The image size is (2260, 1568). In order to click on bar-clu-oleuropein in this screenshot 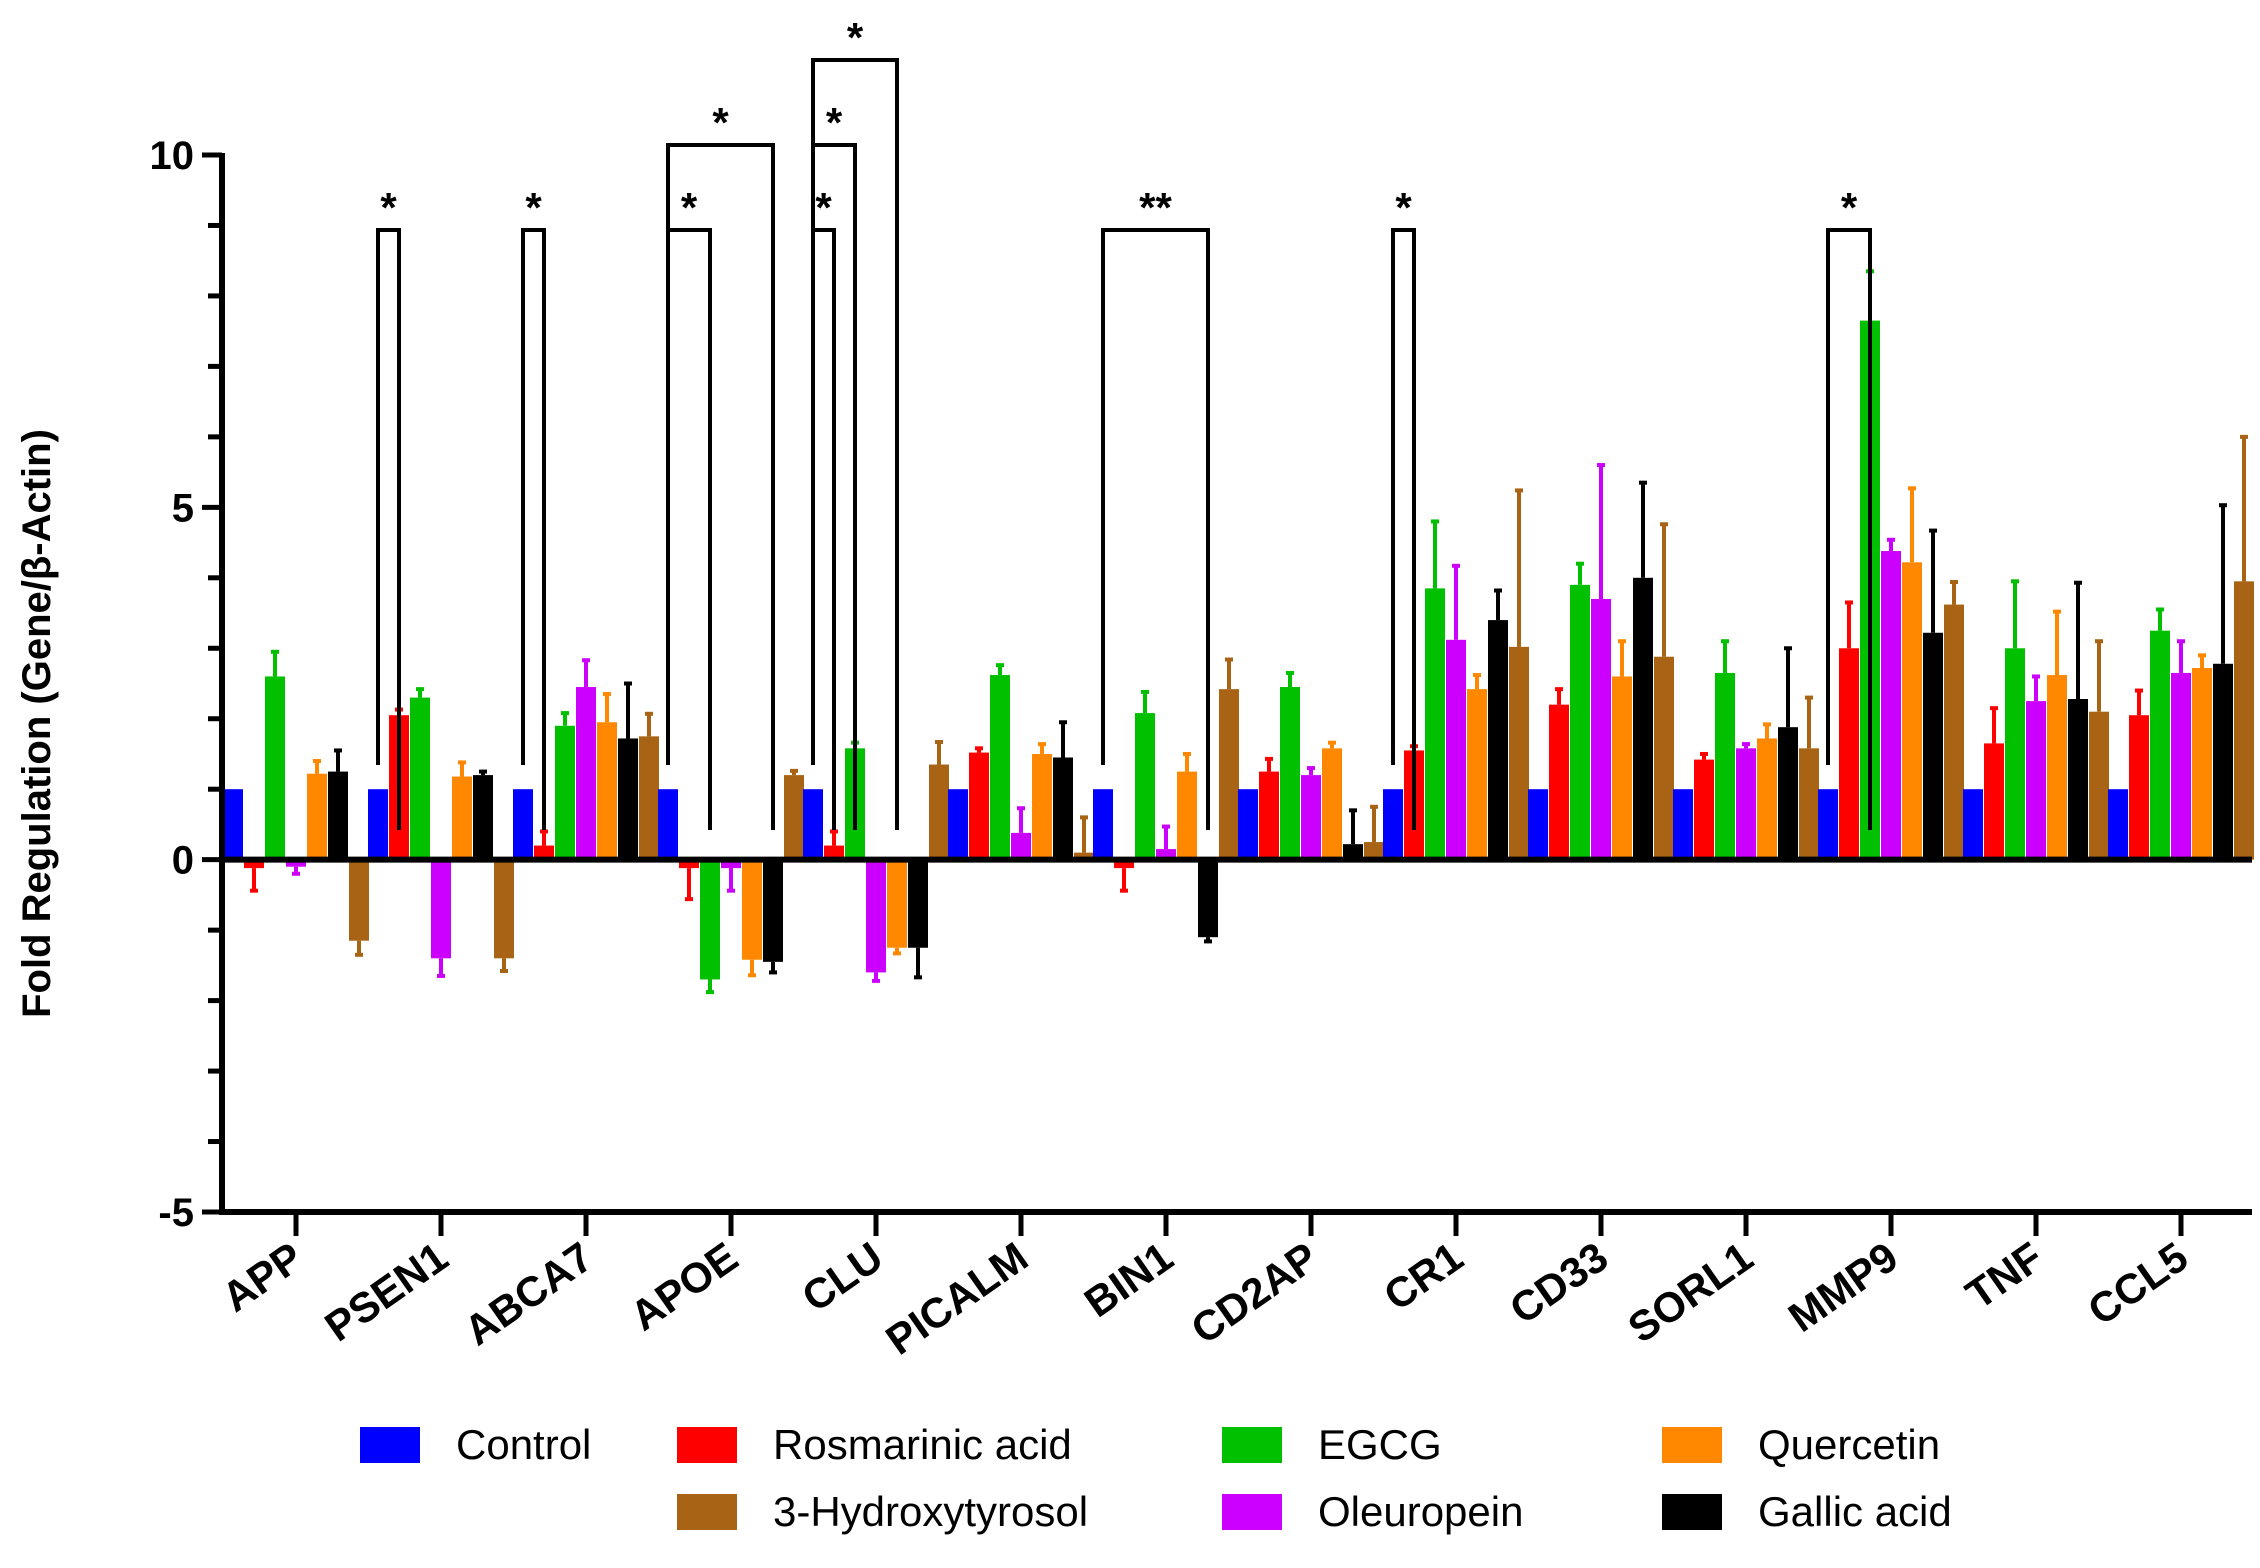, I will do `click(876, 916)`.